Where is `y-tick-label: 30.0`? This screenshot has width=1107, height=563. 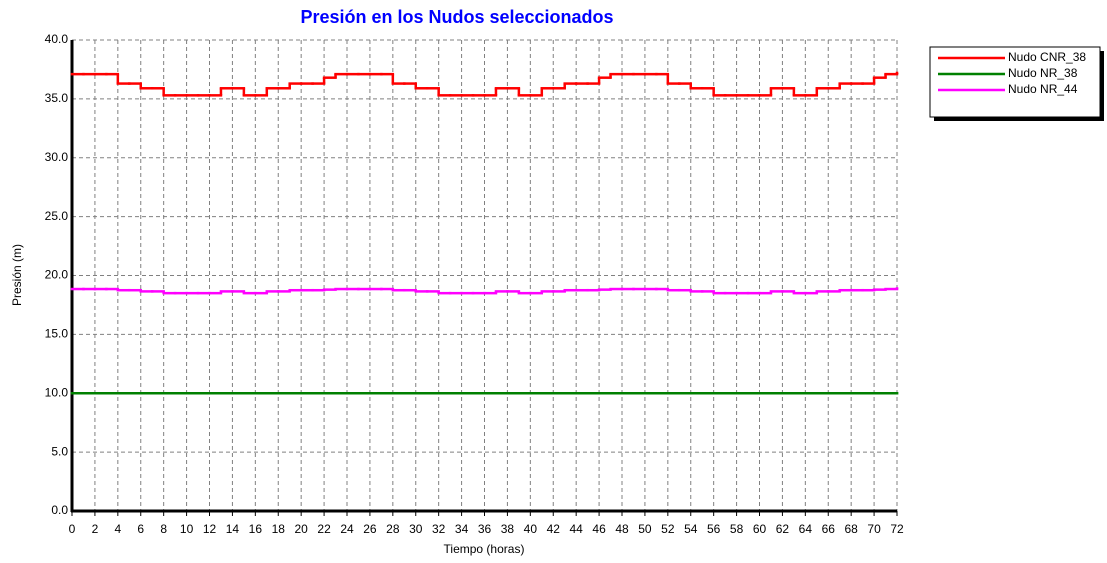
y-tick-label: 30.0 is located at coordinates (57, 157).